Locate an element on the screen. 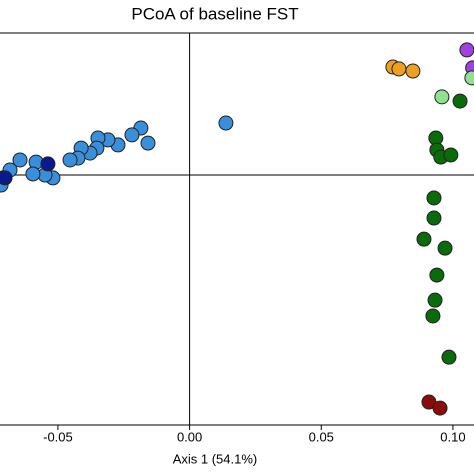 Image resolution: width=474 pixels, height=474 pixels. x-tick-label: -0.05 is located at coordinates (58, 436).